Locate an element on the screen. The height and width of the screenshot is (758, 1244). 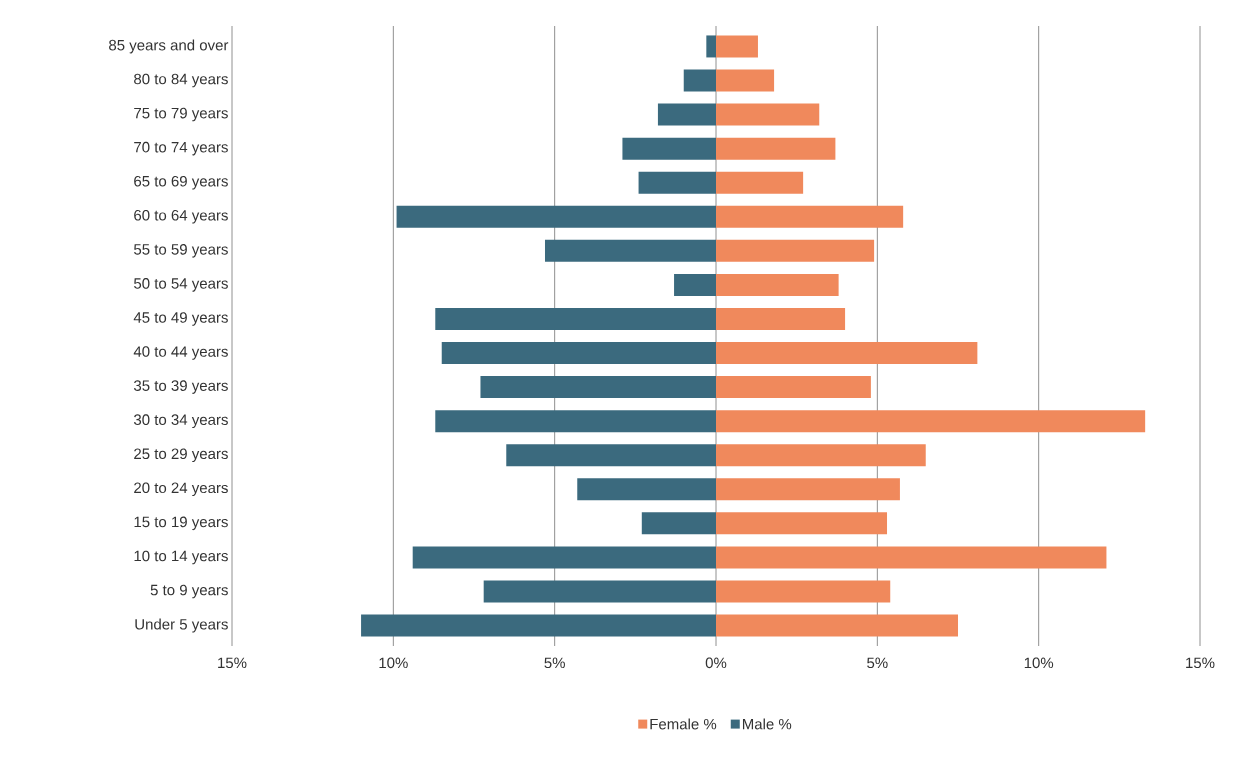
y-tick-label: 25 to 29 years is located at coordinates (181, 455).